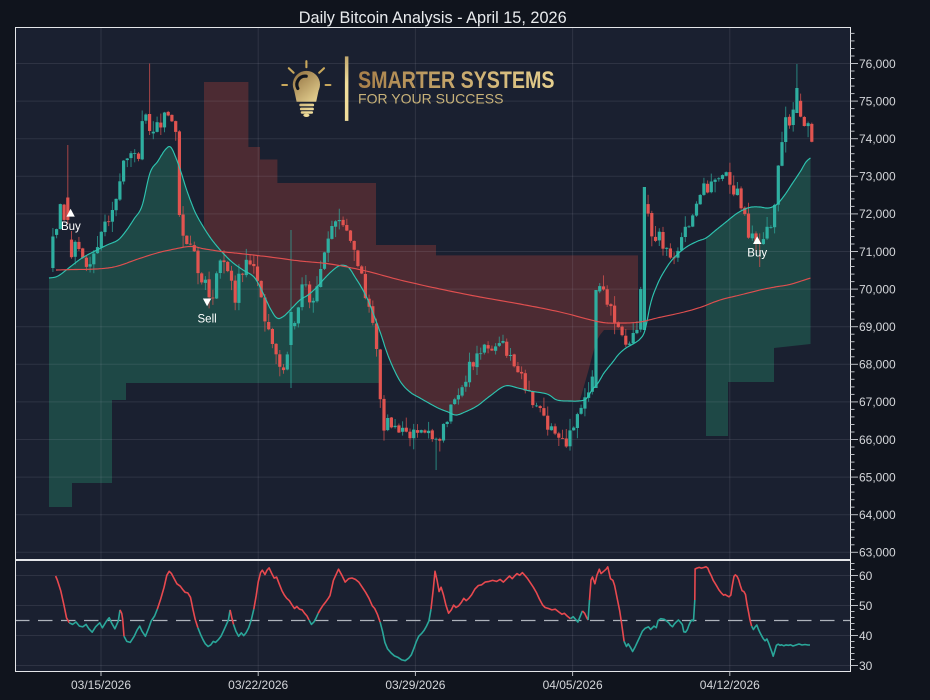 The width and height of the screenshot is (930, 700). I want to click on svg-text: 67,000, so click(877, 402).